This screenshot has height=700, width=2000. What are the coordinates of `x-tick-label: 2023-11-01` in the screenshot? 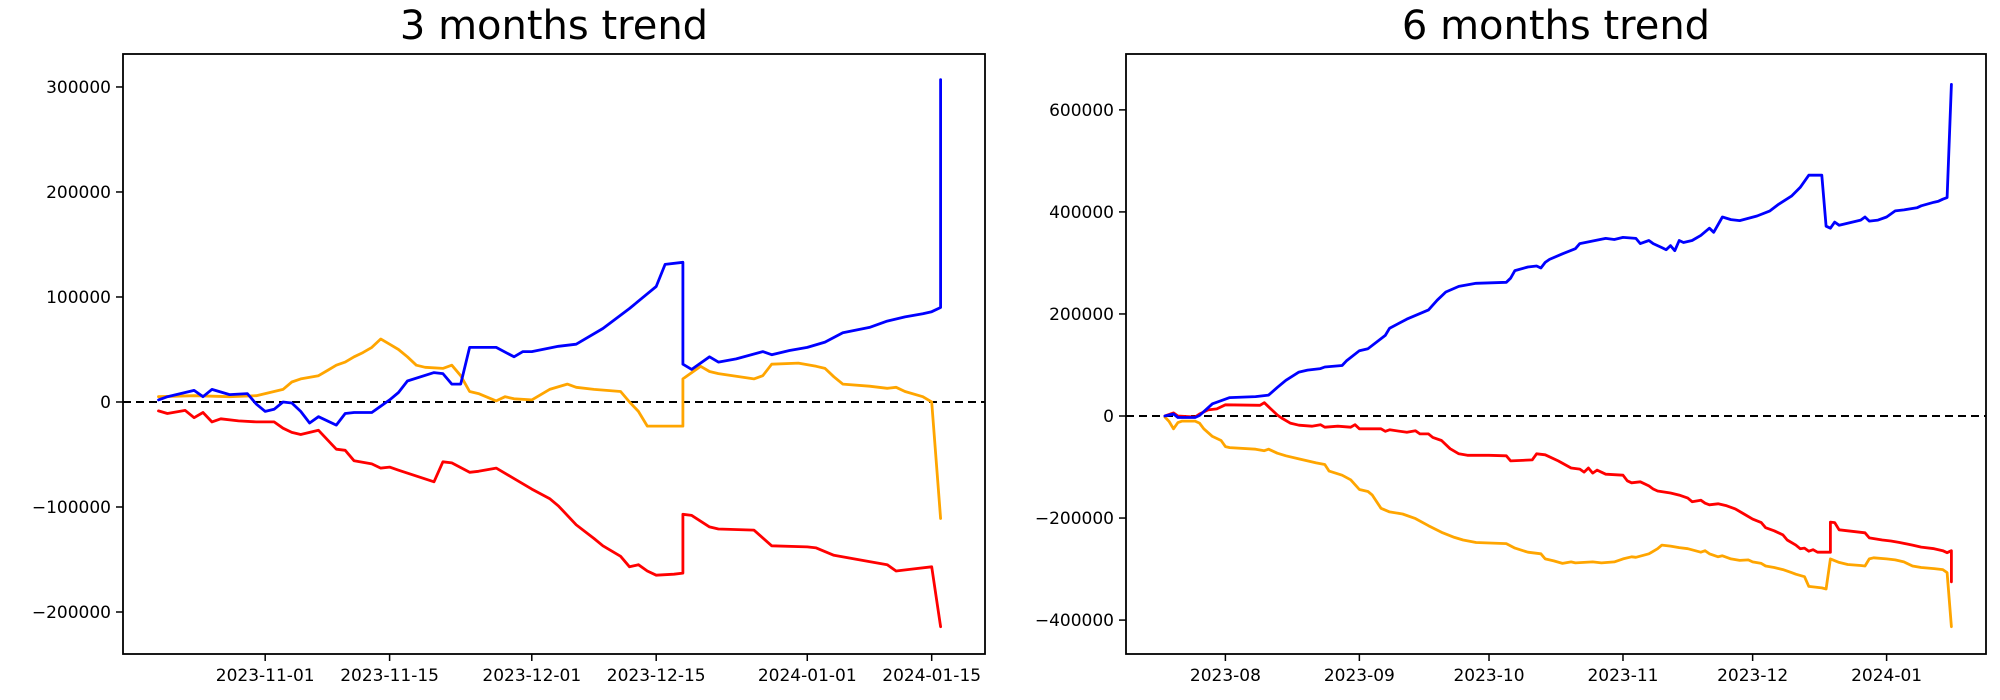 It's located at (265, 676).